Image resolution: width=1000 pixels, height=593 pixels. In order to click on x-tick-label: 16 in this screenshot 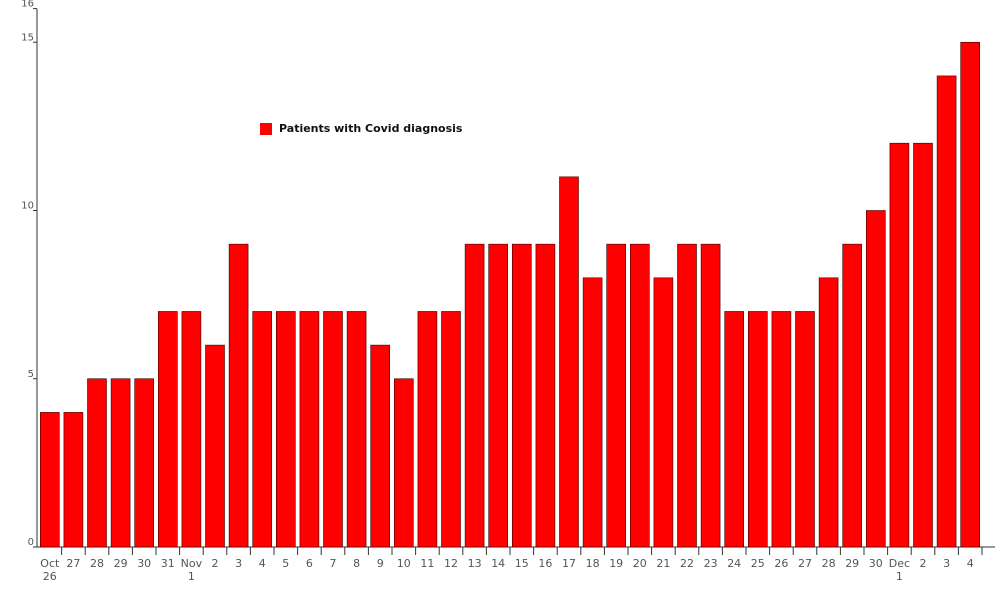, I will do `click(545, 563)`.